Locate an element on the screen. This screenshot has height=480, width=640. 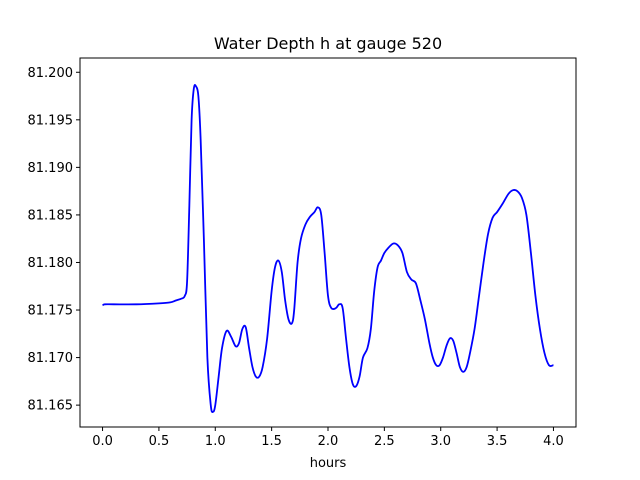
y-tick-label: 81.195 is located at coordinates (51, 120).